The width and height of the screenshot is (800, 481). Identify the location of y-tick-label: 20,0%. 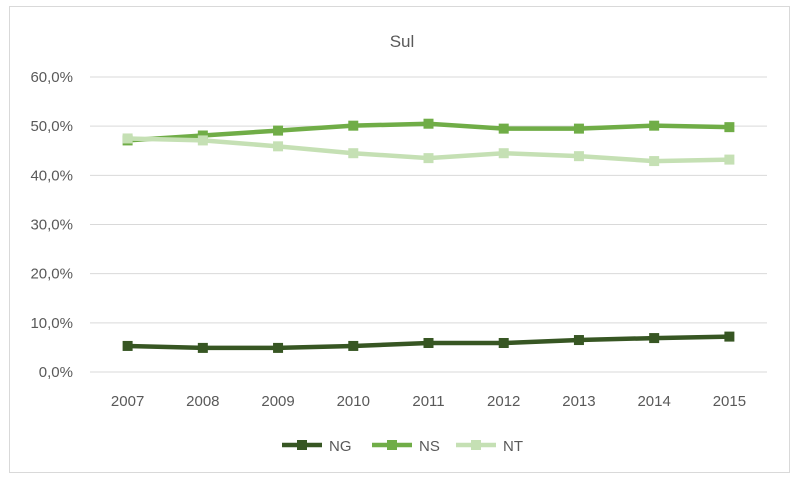
(51, 274).